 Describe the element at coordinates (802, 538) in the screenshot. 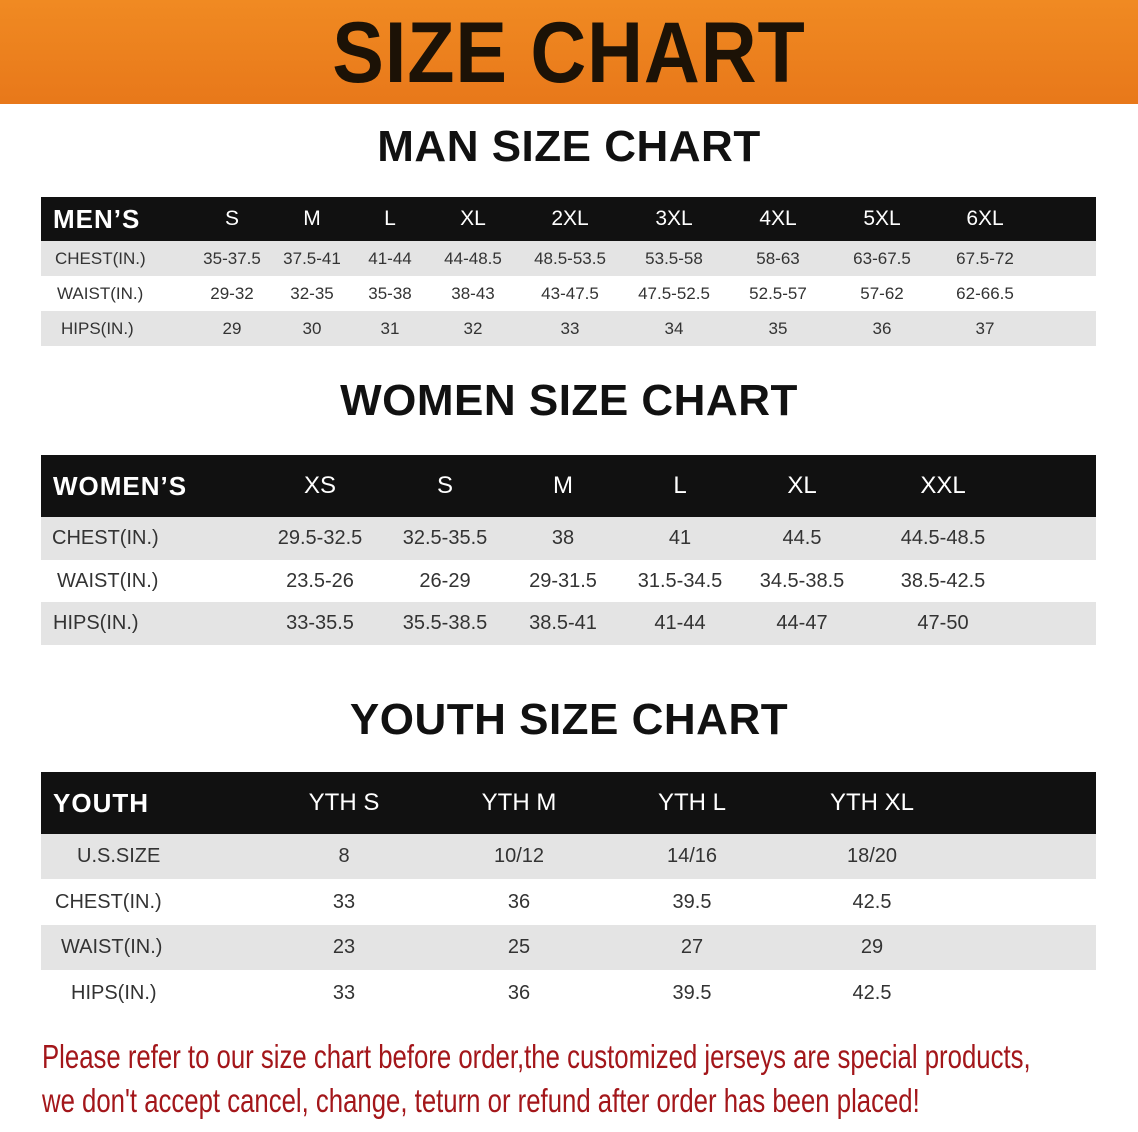

I see `measurement-cell: 44.5` at that location.